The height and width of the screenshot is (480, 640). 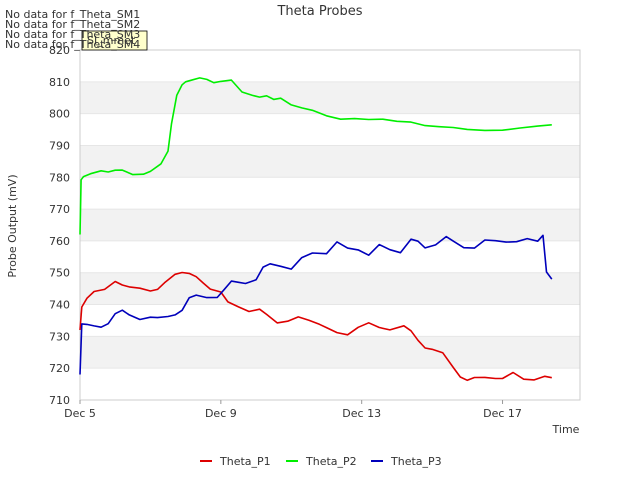 What do you see at coordinates (59, 400) in the screenshot?
I see `y-tick-label: 710` at bounding box center [59, 400].